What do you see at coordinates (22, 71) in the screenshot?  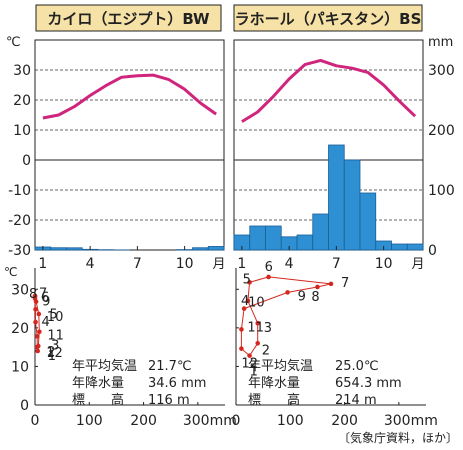 I see `temp-tick-label: 30` at bounding box center [22, 71].